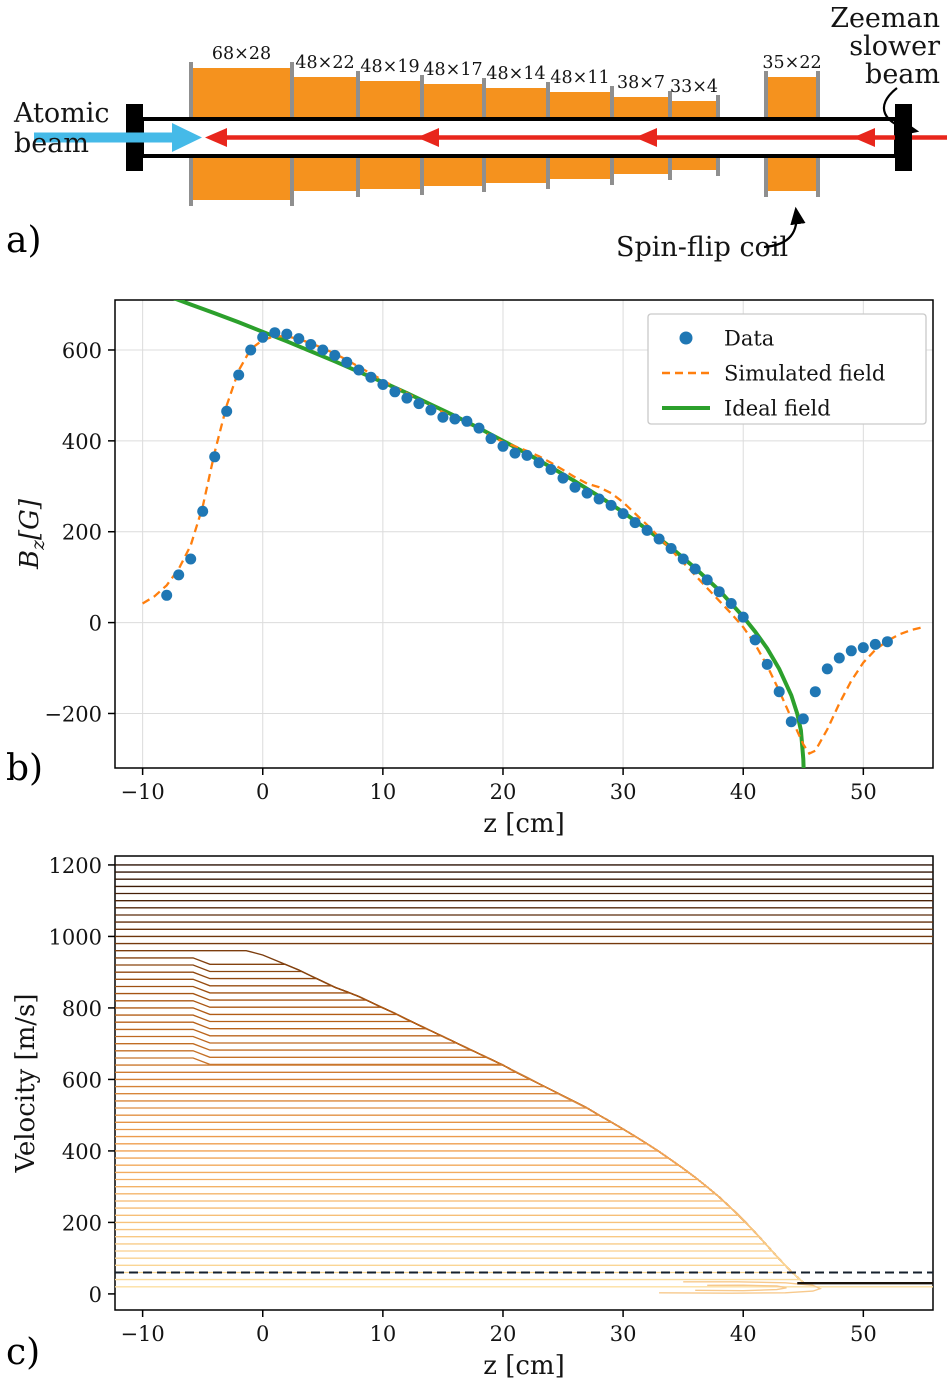 This screenshot has width=949, height=1391. I want to click on y-axis-label: Bz[G], so click(32, 534).